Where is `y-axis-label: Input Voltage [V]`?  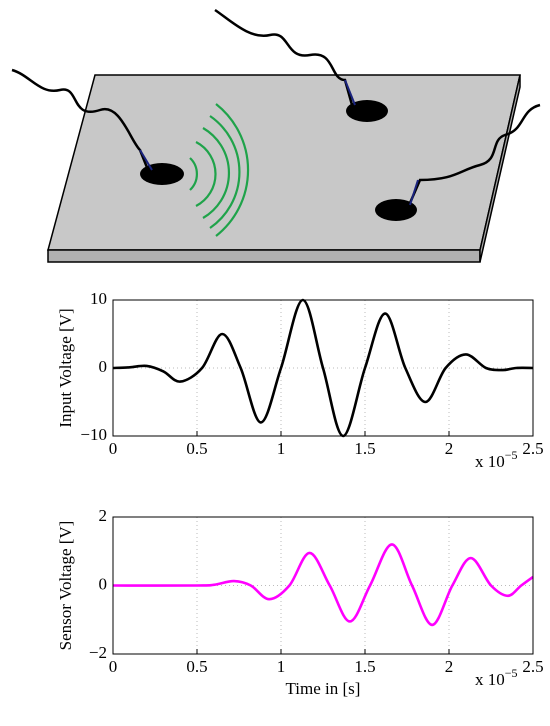
y-axis-label: Input Voltage [V] is located at coordinates (65, 367).